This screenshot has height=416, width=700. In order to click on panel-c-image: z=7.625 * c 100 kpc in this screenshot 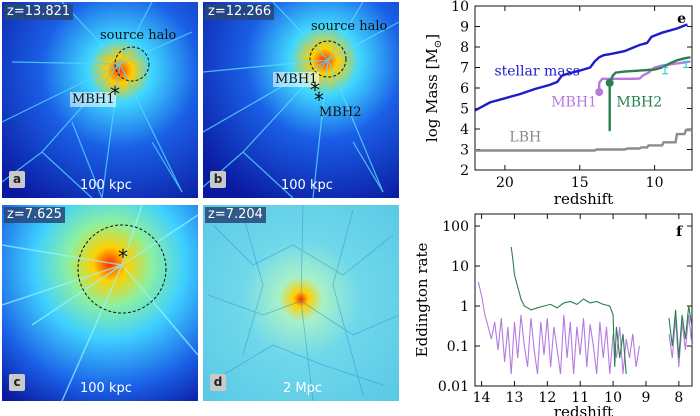, I will do `click(100, 303)`.